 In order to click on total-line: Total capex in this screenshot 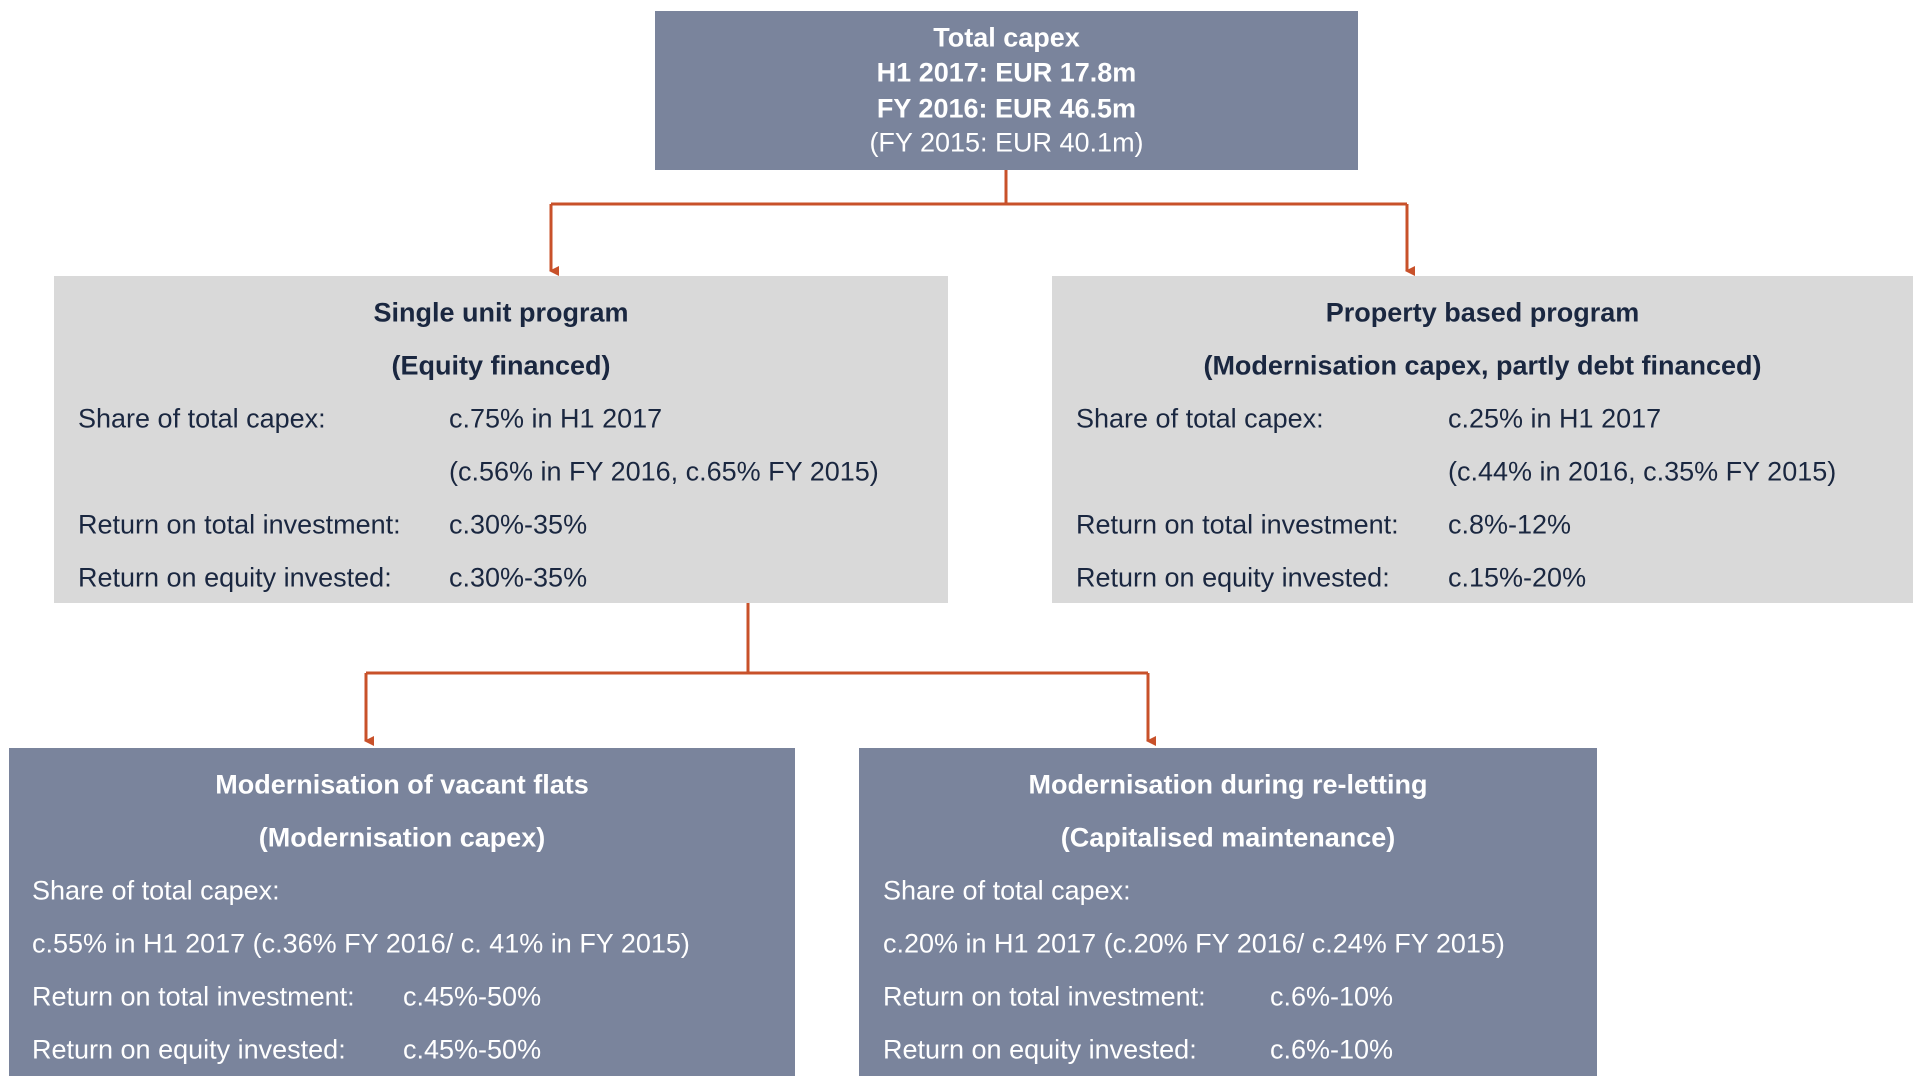, I will do `click(1006, 37)`.